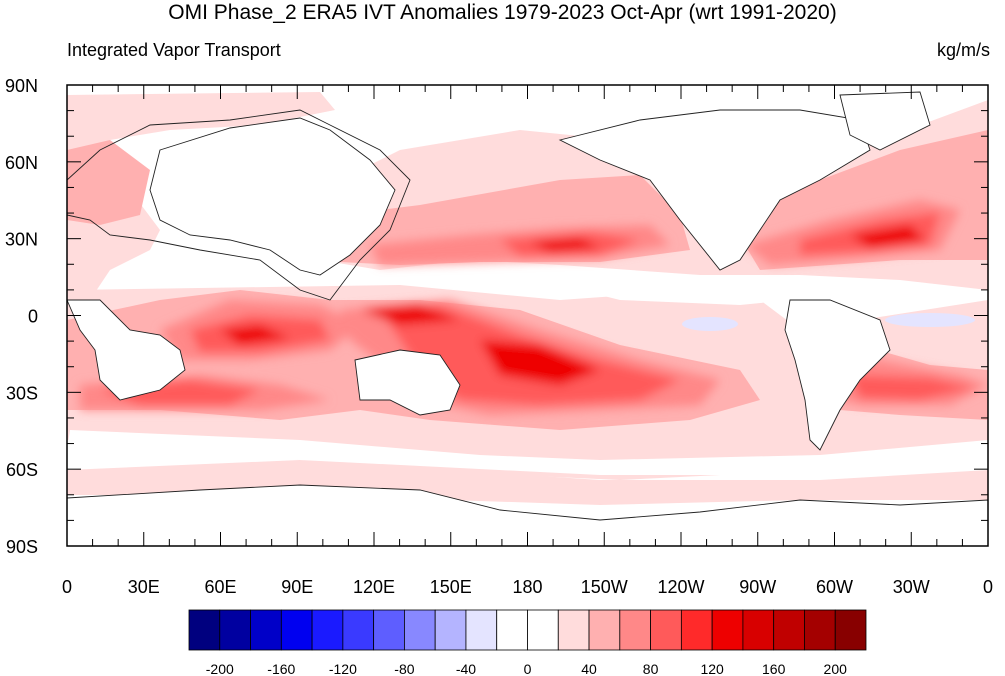 The width and height of the screenshot is (1005, 676). Describe the element at coordinates (451, 587) in the screenshot. I see `lon-tick-label: 150E` at that location.